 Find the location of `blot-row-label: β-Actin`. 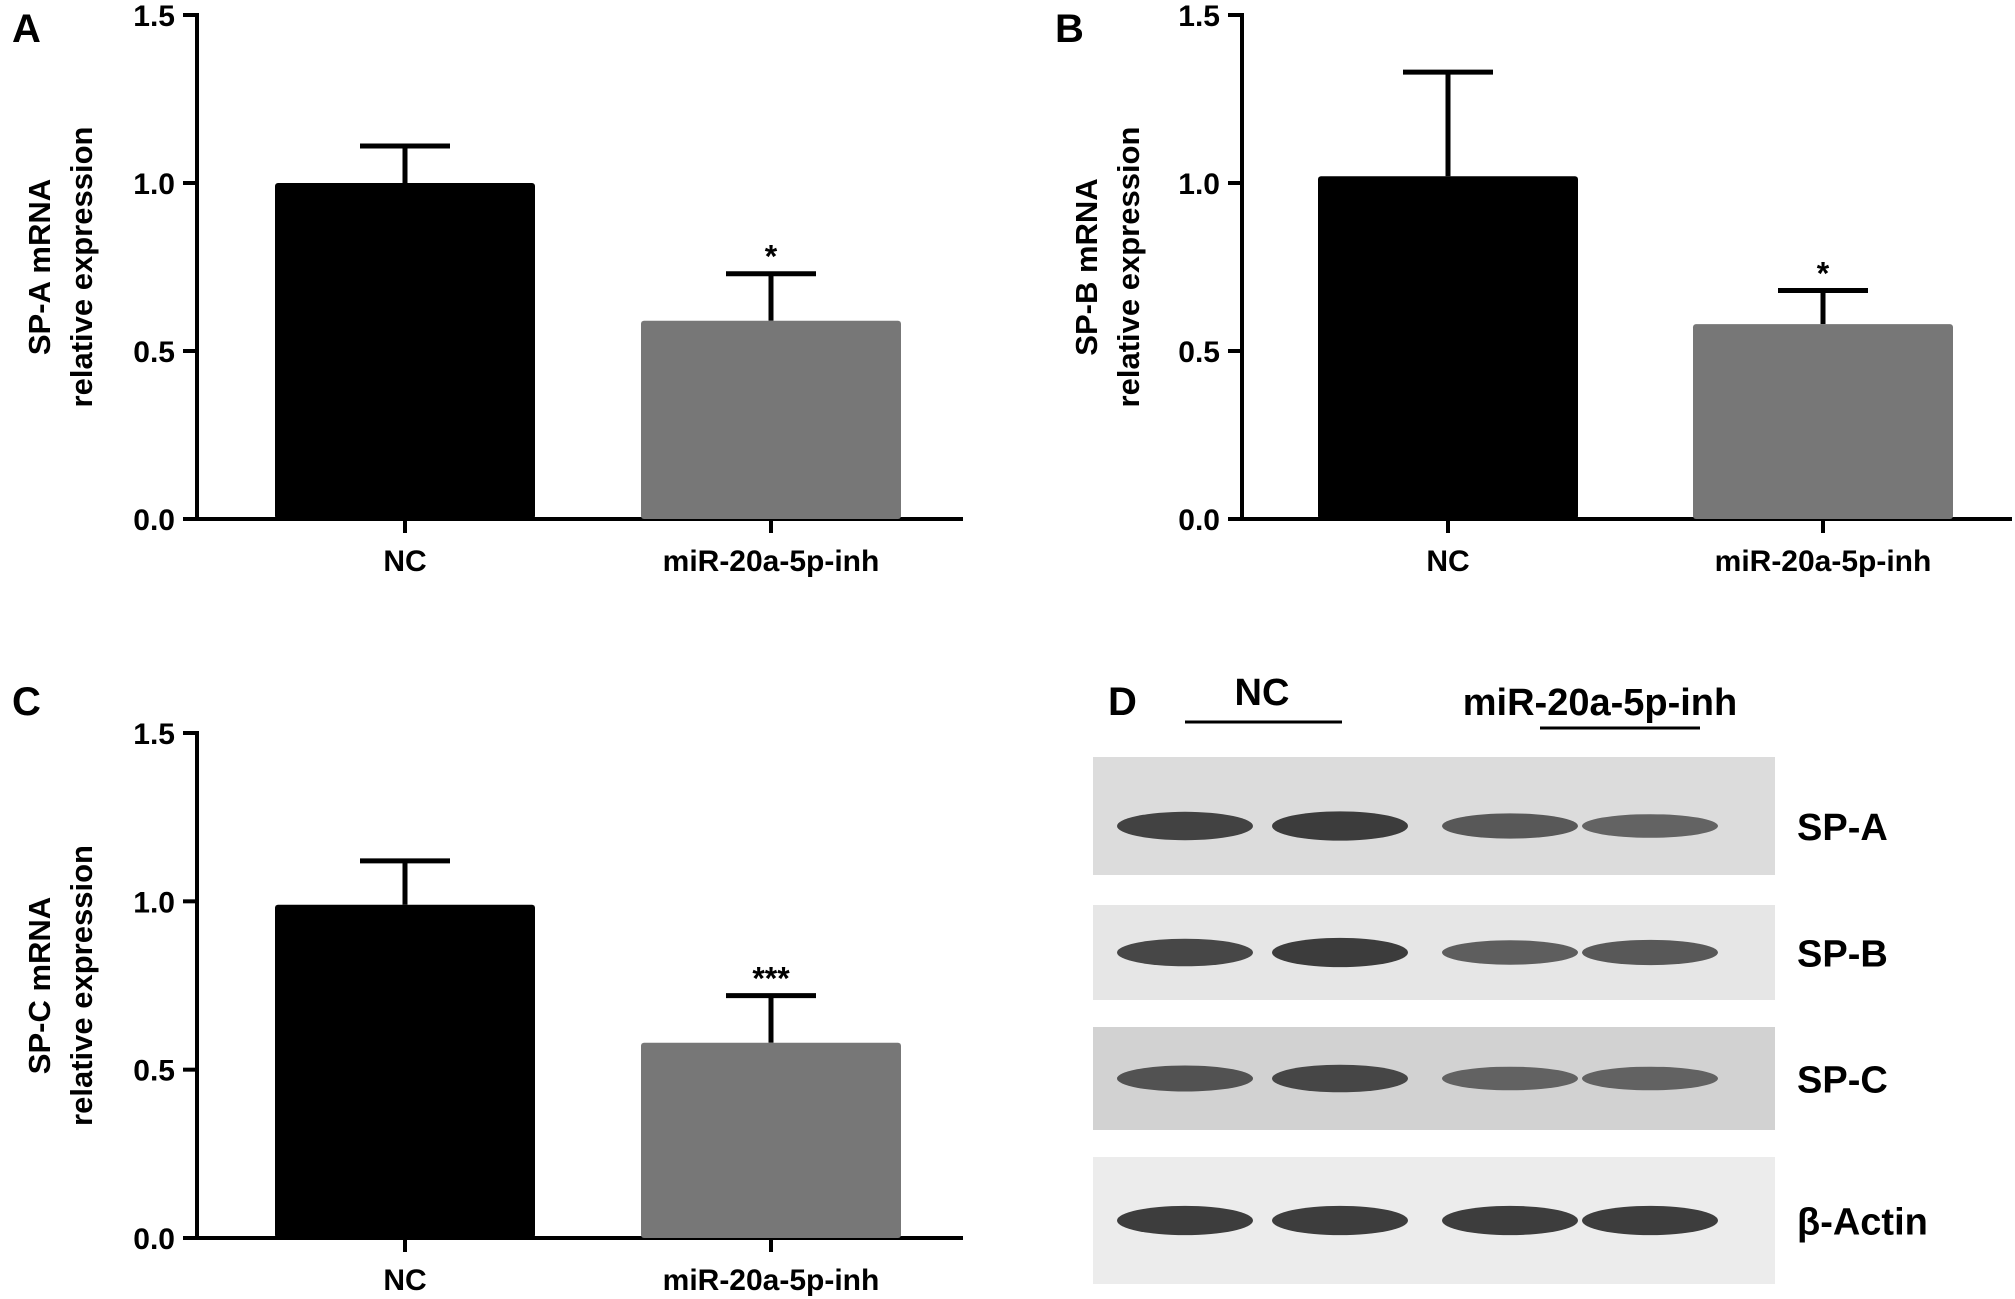

blot-row-label: β-Actin is located at coordinates (1862, 1223).